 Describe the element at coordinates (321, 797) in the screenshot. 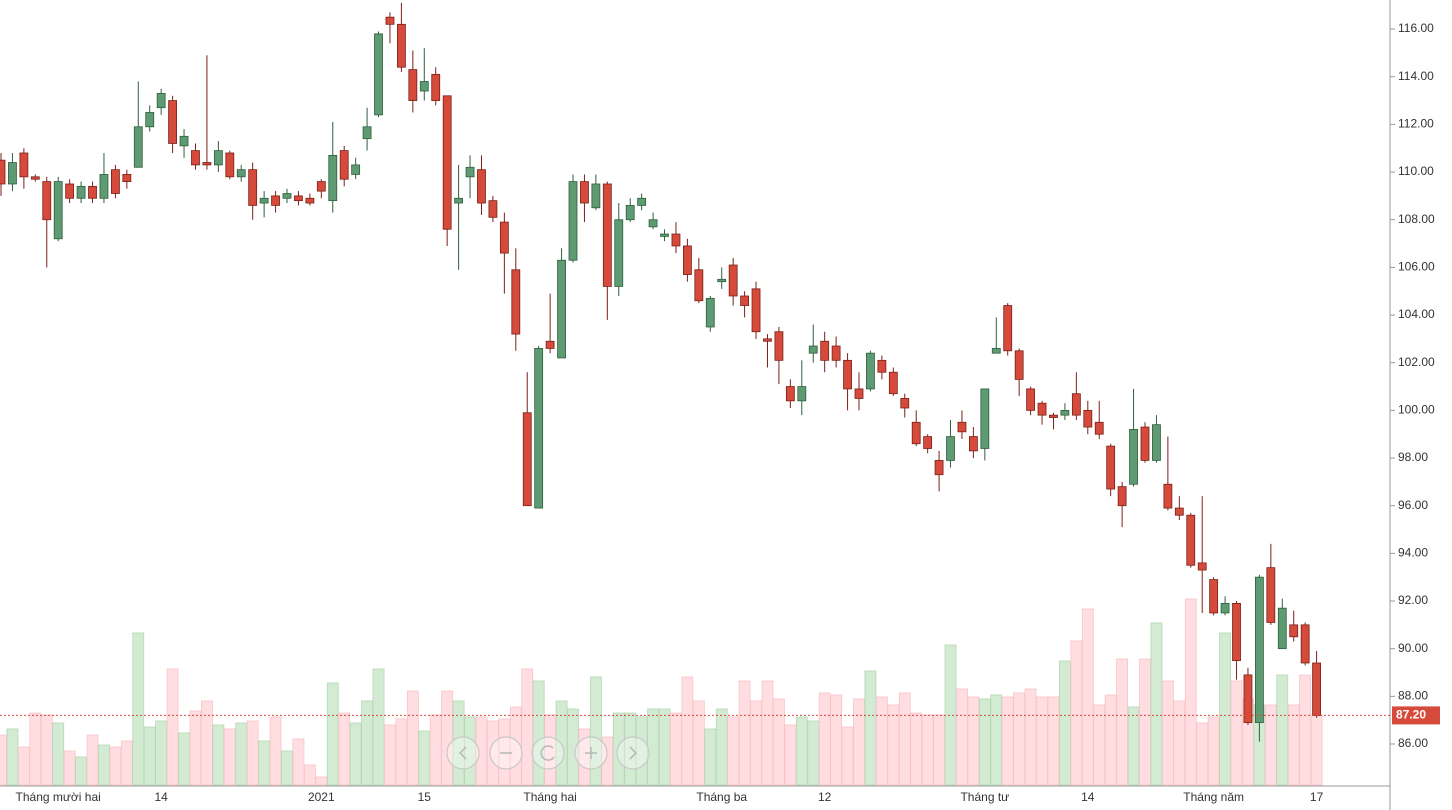

I see `x-tick-label: 2021` at that location.